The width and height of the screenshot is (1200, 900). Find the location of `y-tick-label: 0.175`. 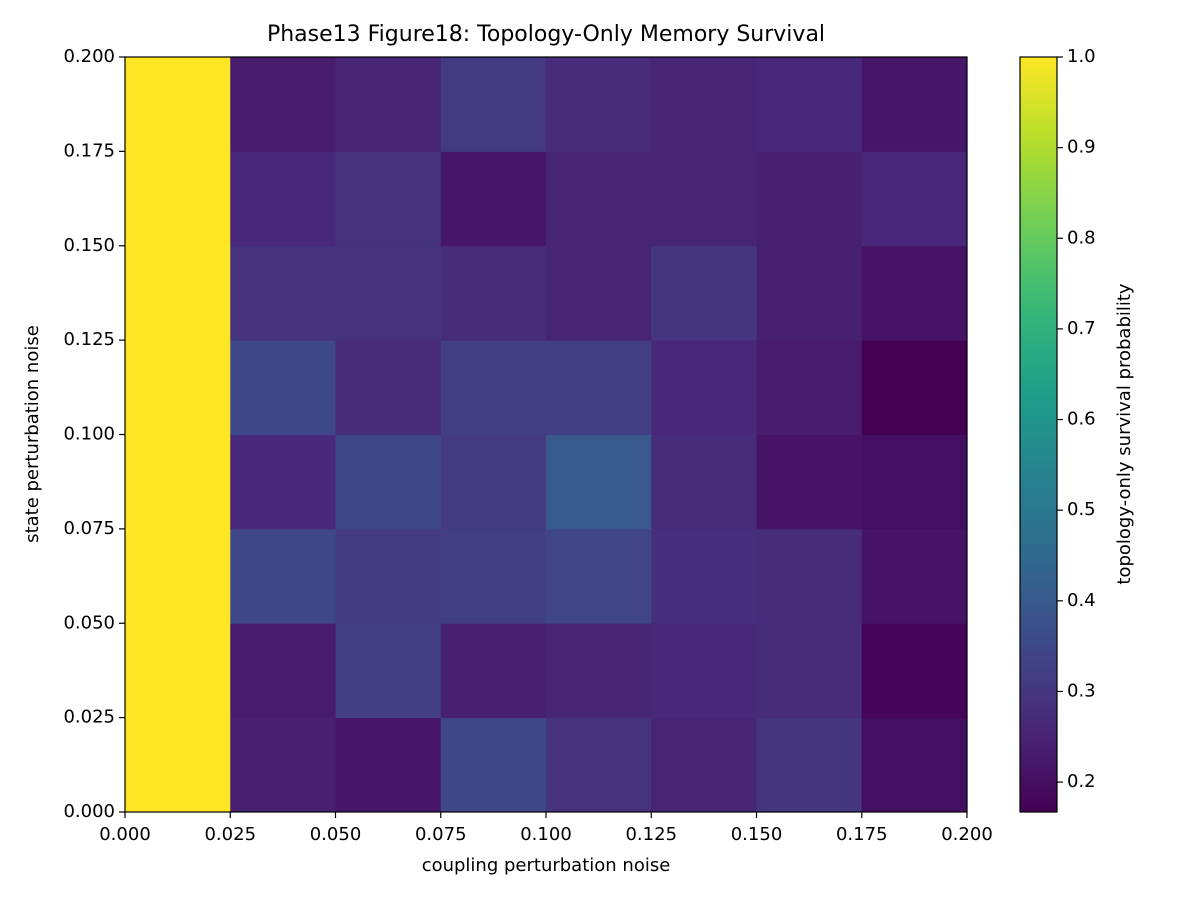

y-tick-label: 0.175 is located at coordinates (89, 150).